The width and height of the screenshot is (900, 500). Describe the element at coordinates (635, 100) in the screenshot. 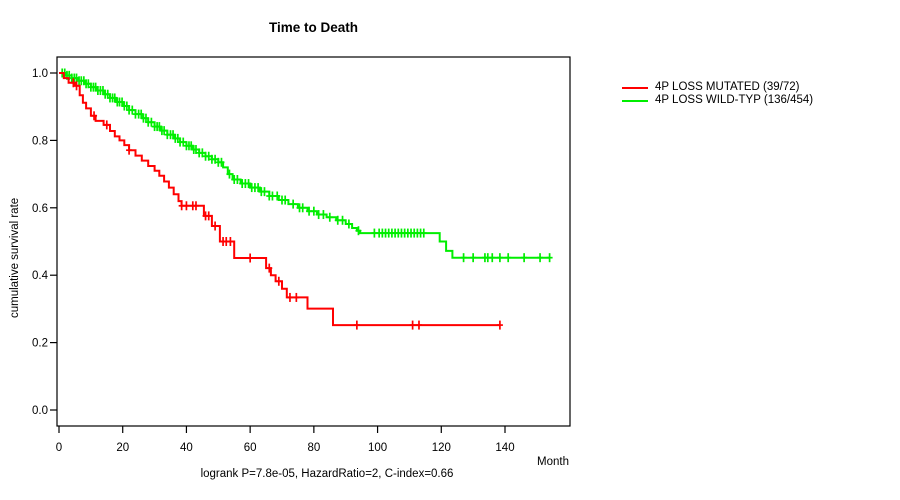

I see `legend-line-wildtype-icon` at that location.